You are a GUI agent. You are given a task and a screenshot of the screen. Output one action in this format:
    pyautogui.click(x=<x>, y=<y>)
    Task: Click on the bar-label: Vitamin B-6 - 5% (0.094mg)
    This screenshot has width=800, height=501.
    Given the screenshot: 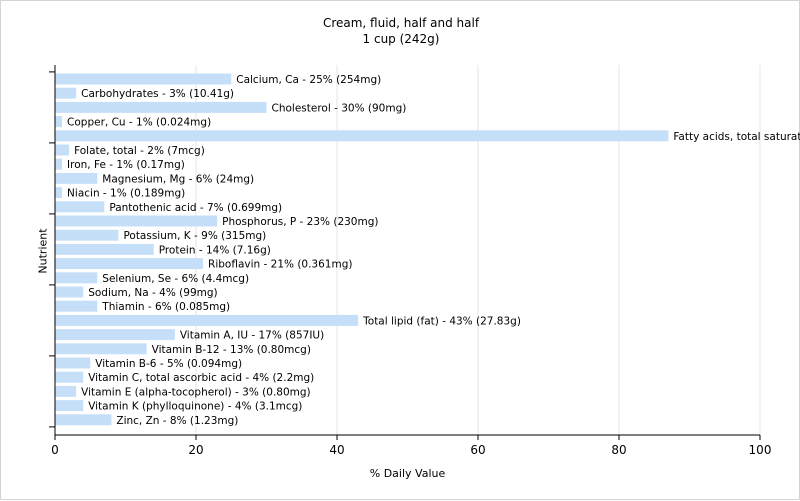 What is the action you would take?
    pyautogui.click(x=168, y=364)
    